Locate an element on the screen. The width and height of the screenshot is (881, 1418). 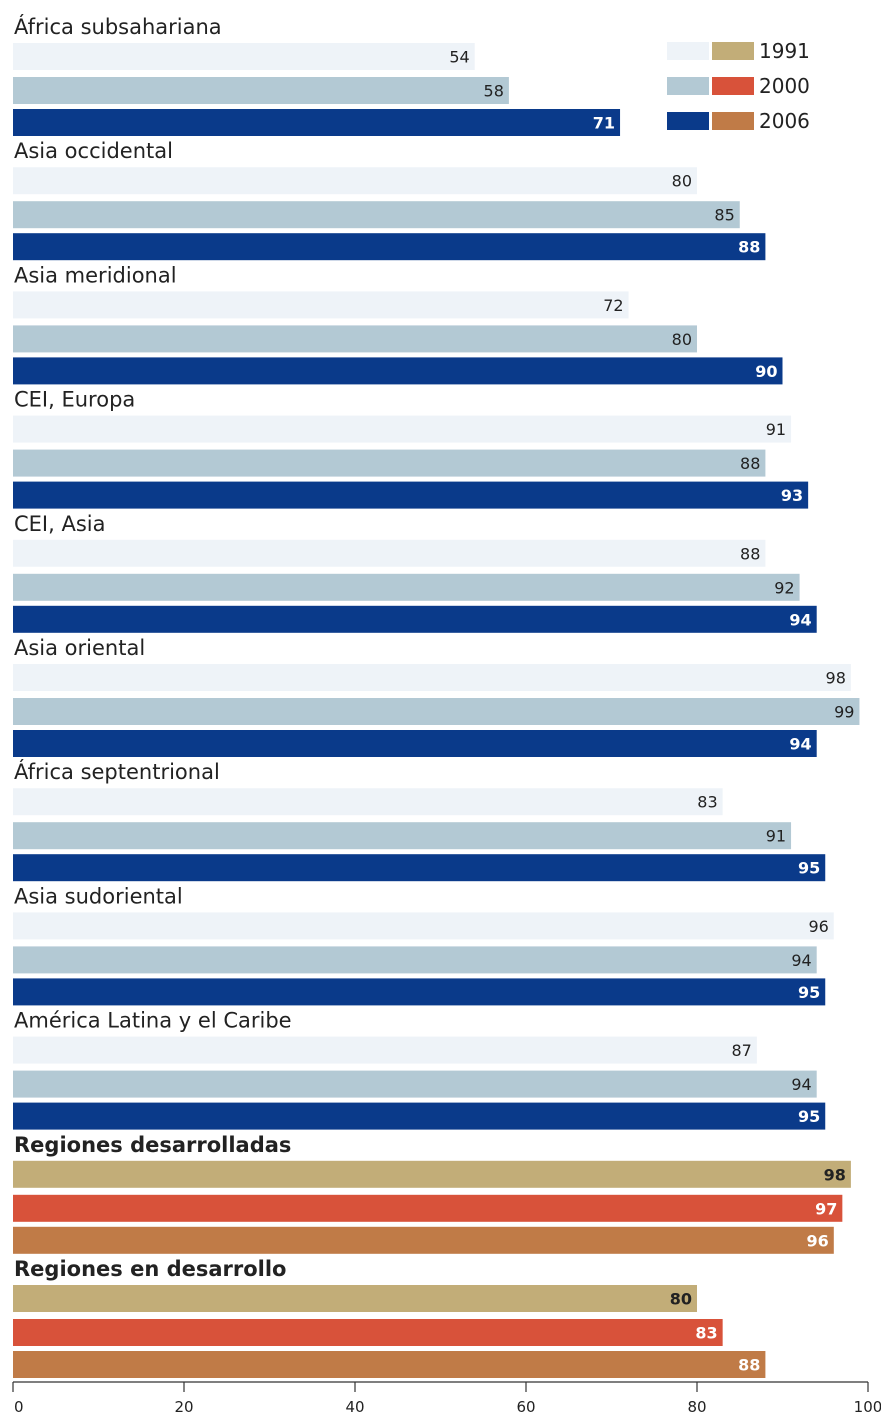
value-label: 58 is located at coordinates (494, 91).